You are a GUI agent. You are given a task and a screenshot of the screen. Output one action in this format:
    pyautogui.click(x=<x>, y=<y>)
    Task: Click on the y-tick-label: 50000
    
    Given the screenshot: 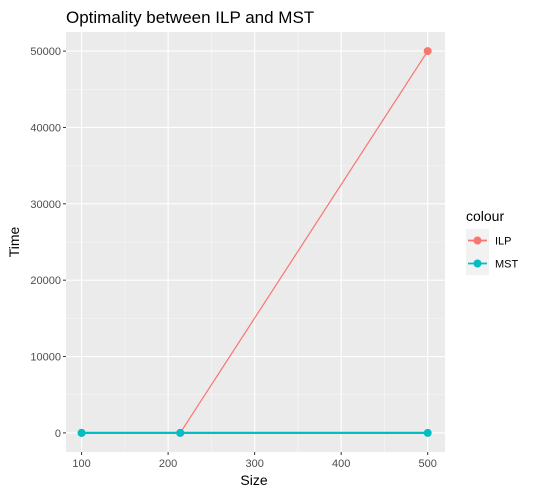 What is the action you would take?
    pyautogui.click(x=45, y=52)
    